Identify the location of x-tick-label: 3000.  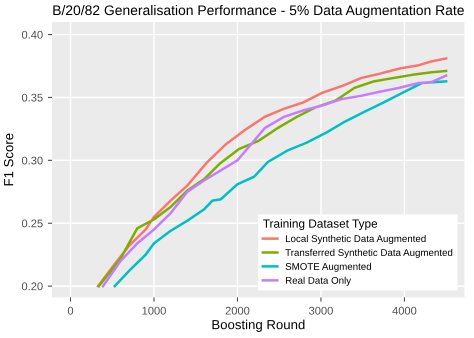
(321, 310).